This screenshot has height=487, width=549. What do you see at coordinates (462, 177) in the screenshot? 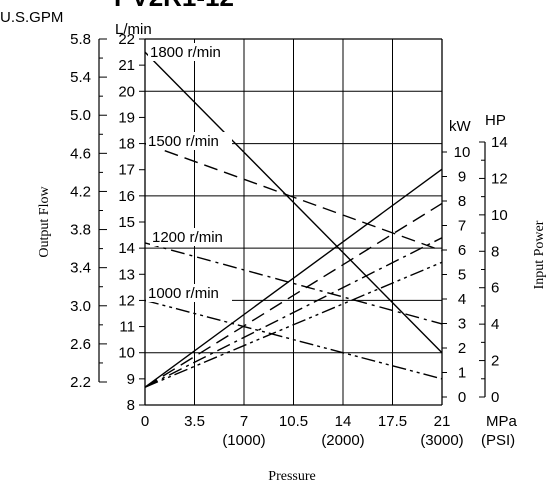
I see `kw-tick-label: 9` at bounding box center [462, 177].